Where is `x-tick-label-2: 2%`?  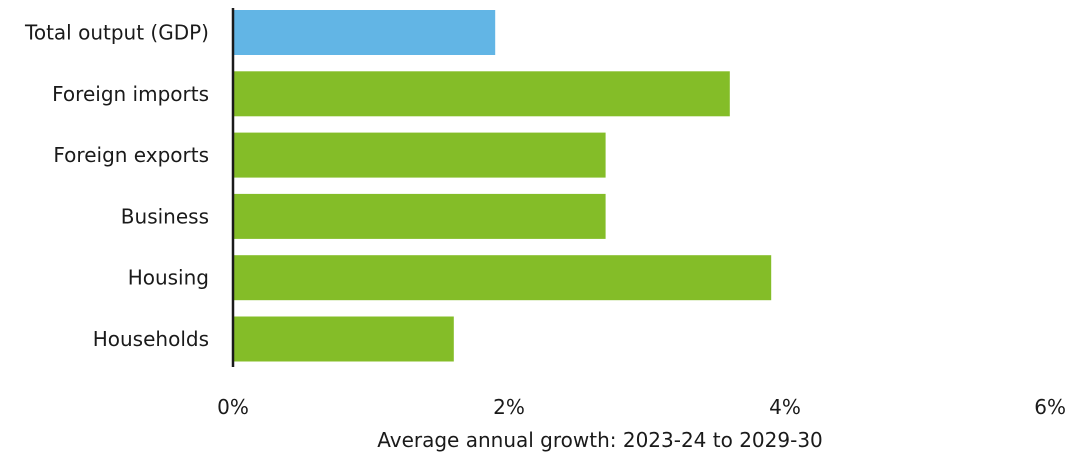 x-tick-label-2: 2% is located at coordinates (509, 407).